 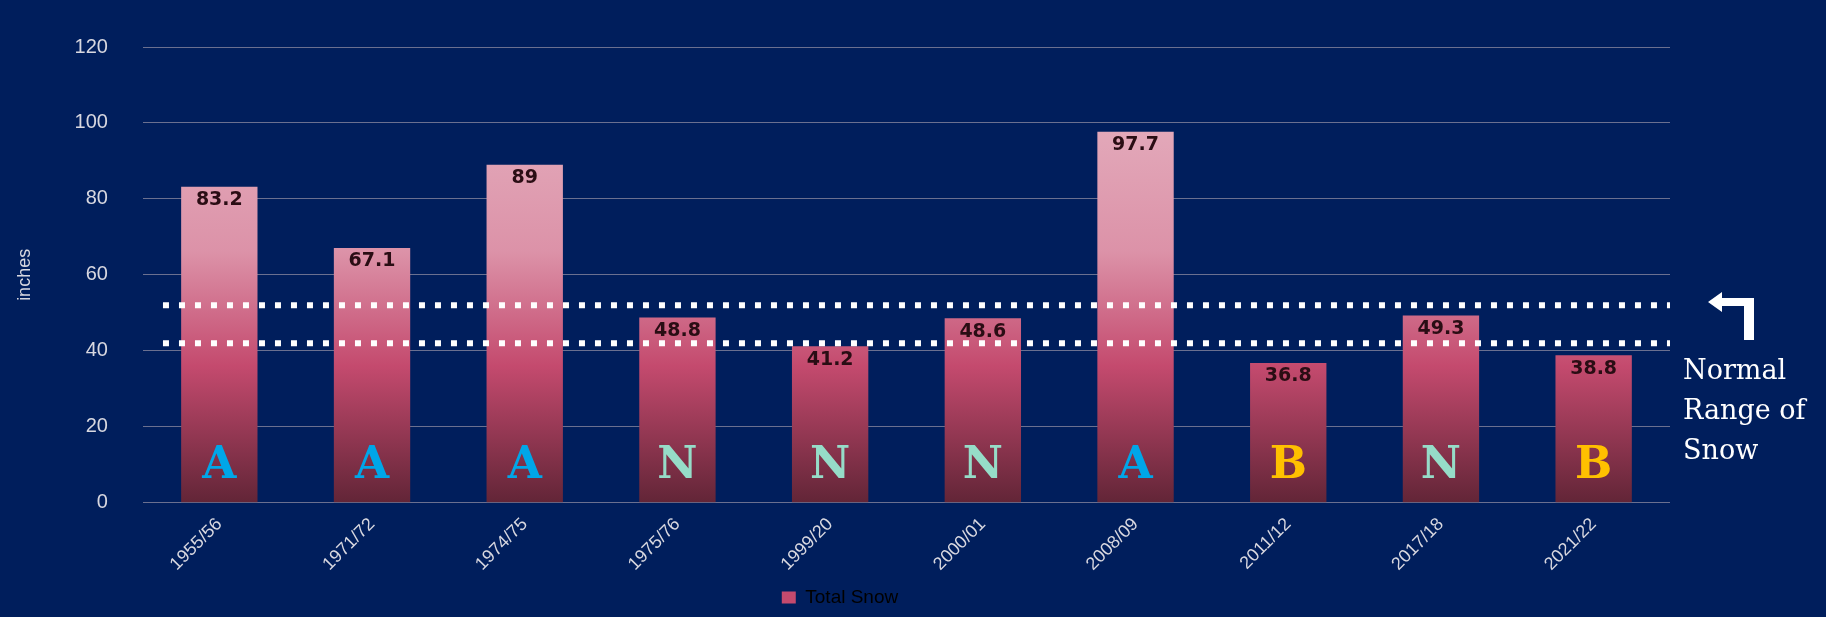 What do you see at coordinates (91, 121) in the screenshot?
I see `y-tick-label: 100` at bounding box center [91, 121].